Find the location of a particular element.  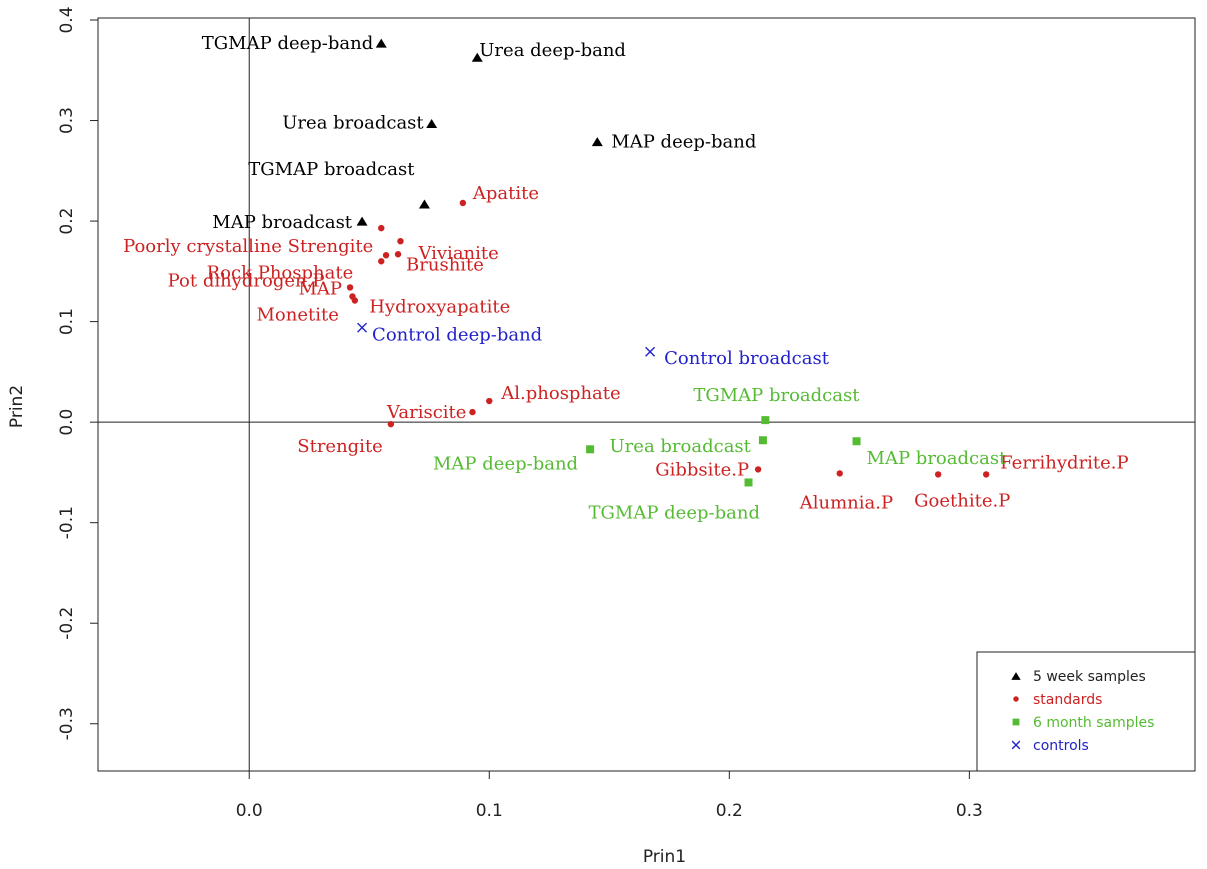

point-label: Monetite is located at coordinates (297, 315).